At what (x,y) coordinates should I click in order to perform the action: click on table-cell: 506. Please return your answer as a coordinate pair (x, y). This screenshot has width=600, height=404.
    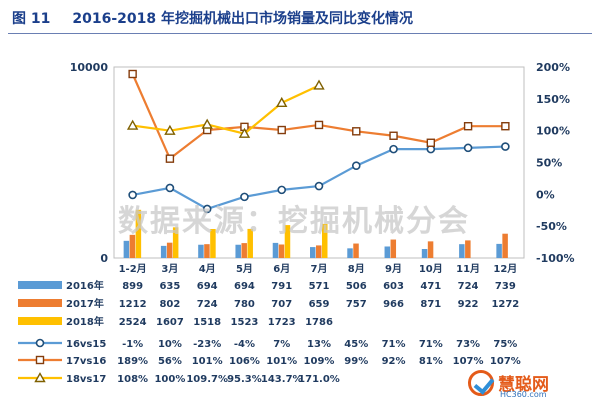
    Looking at the image, I should click on (356, 286).